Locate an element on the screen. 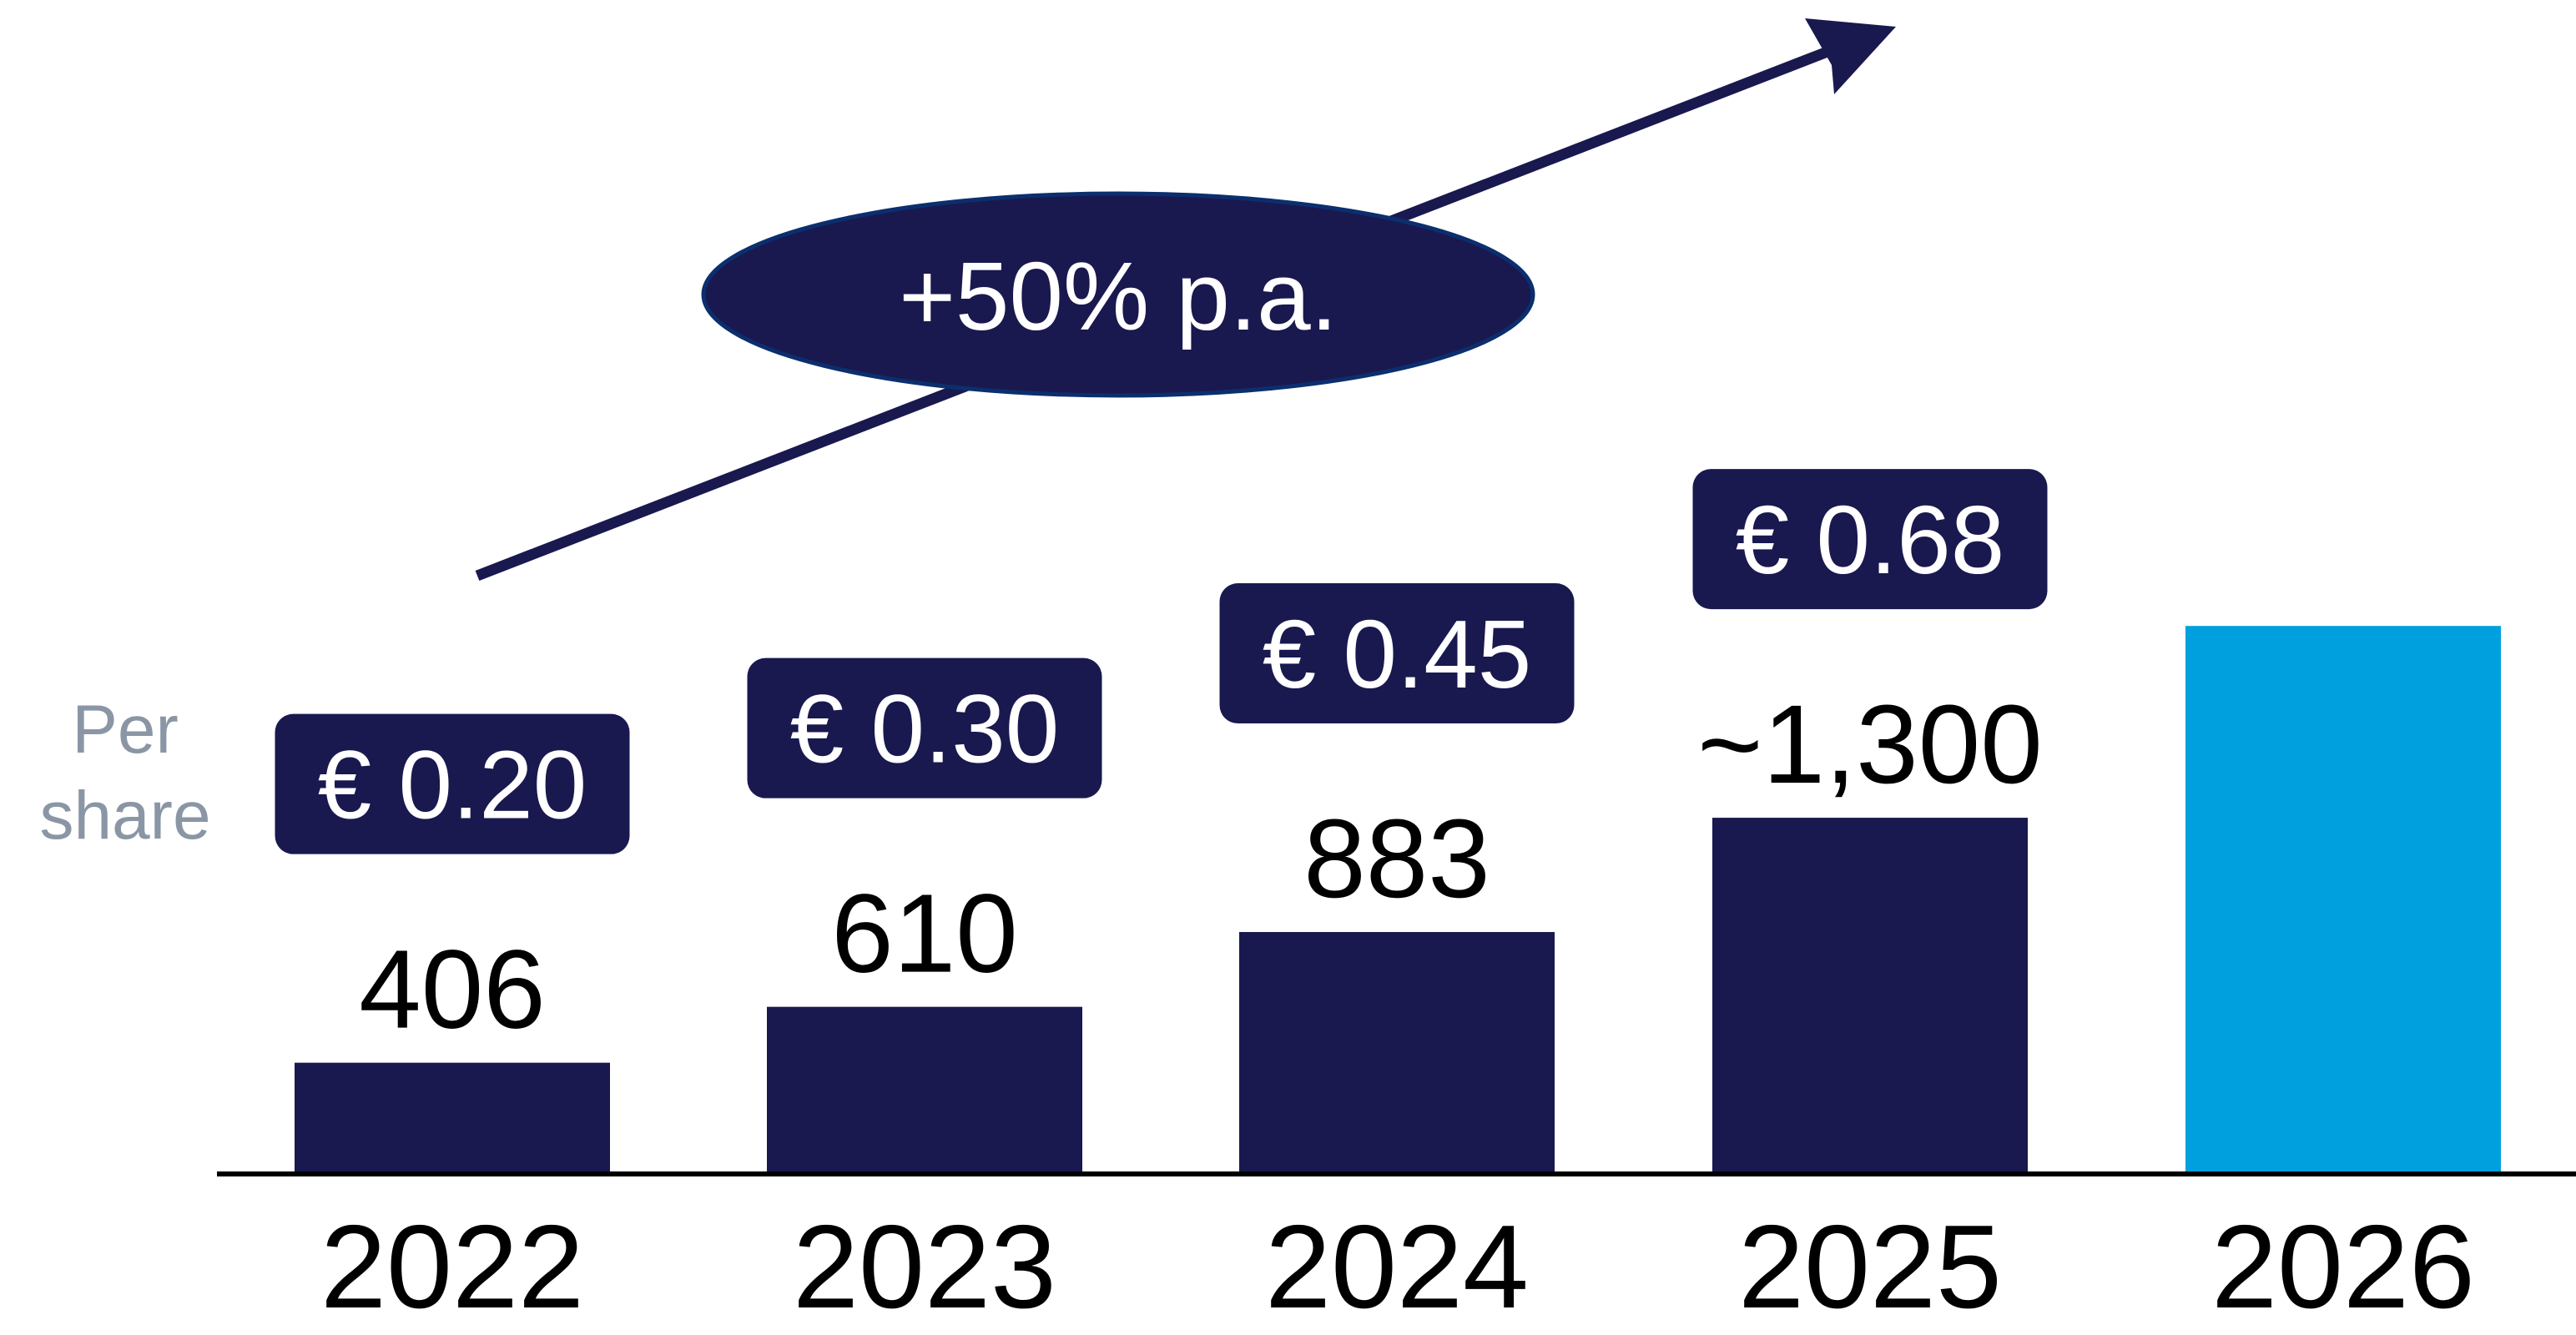 This screenshot has width=2576, height=1335. value-label-2022: 406 is located at coordinates (453, 990).